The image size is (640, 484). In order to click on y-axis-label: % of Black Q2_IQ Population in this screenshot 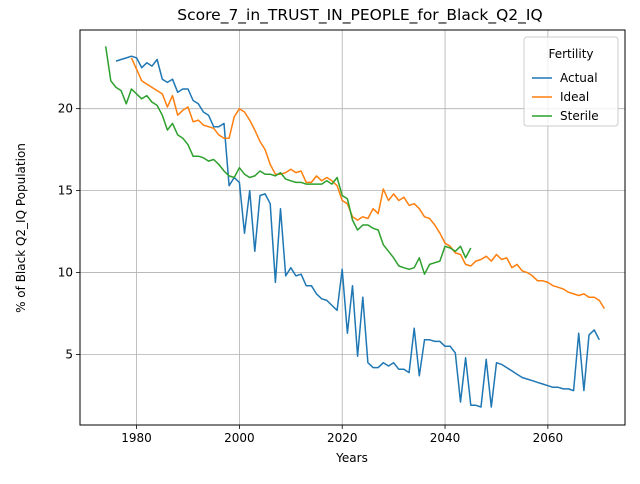, I will do `click(21, 228)`.